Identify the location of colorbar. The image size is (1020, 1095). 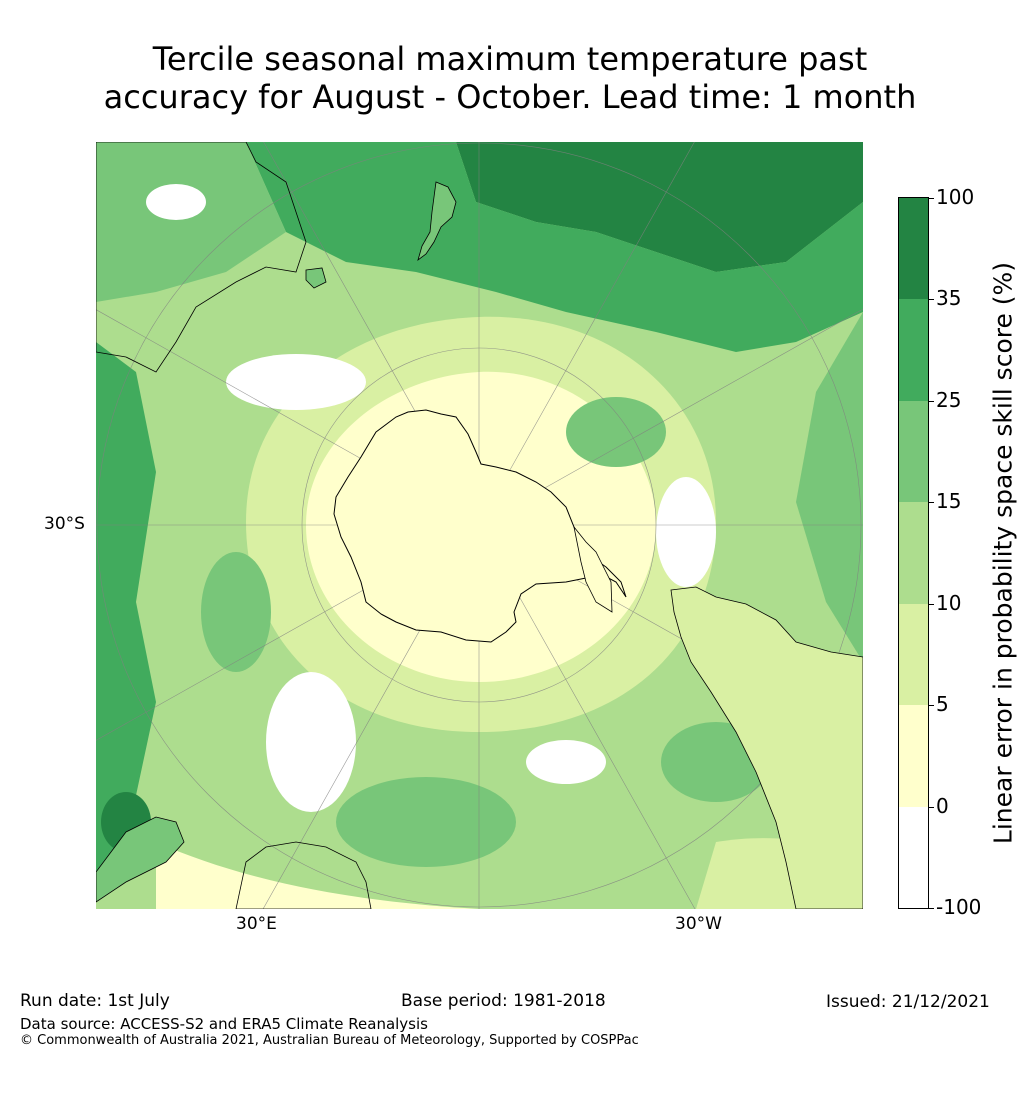
(913, 553).